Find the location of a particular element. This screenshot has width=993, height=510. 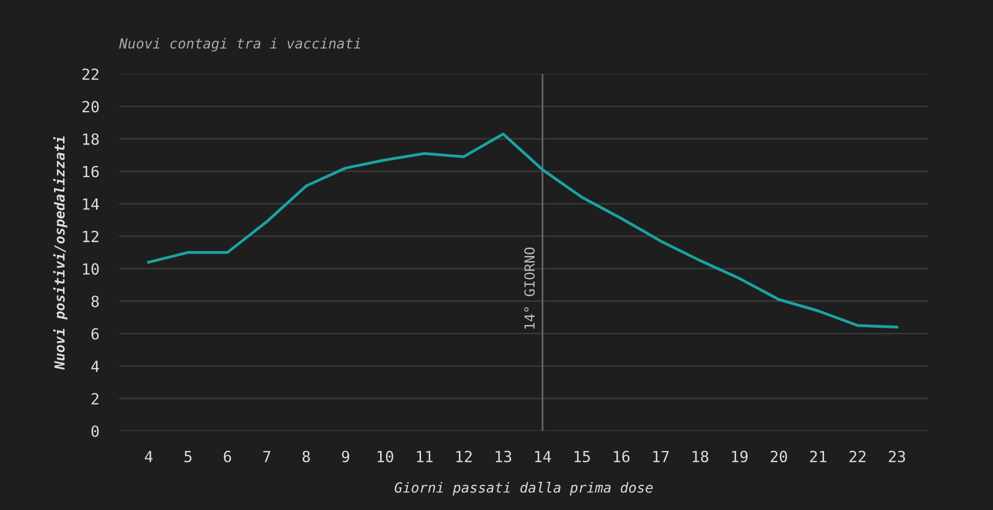

y-tick-label: 4 is located at coordinates (95, 366).